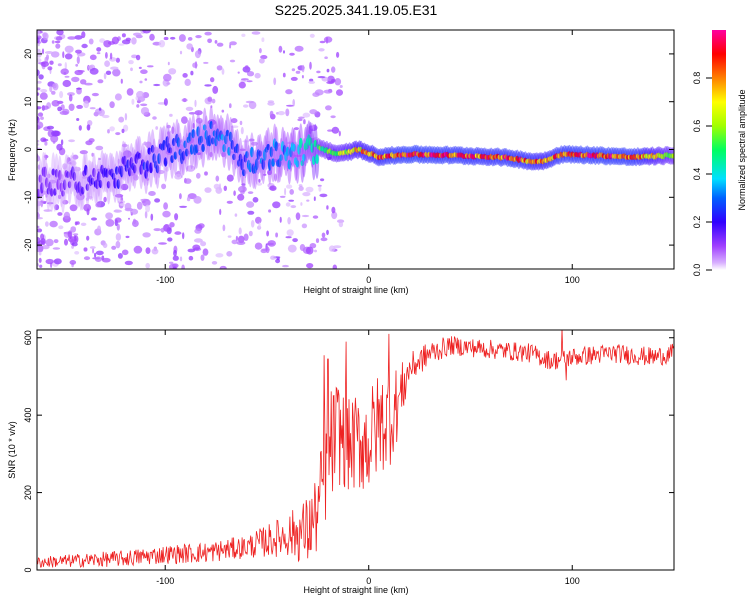  I want to click on x-tick-label: 0, so click(368, 581).